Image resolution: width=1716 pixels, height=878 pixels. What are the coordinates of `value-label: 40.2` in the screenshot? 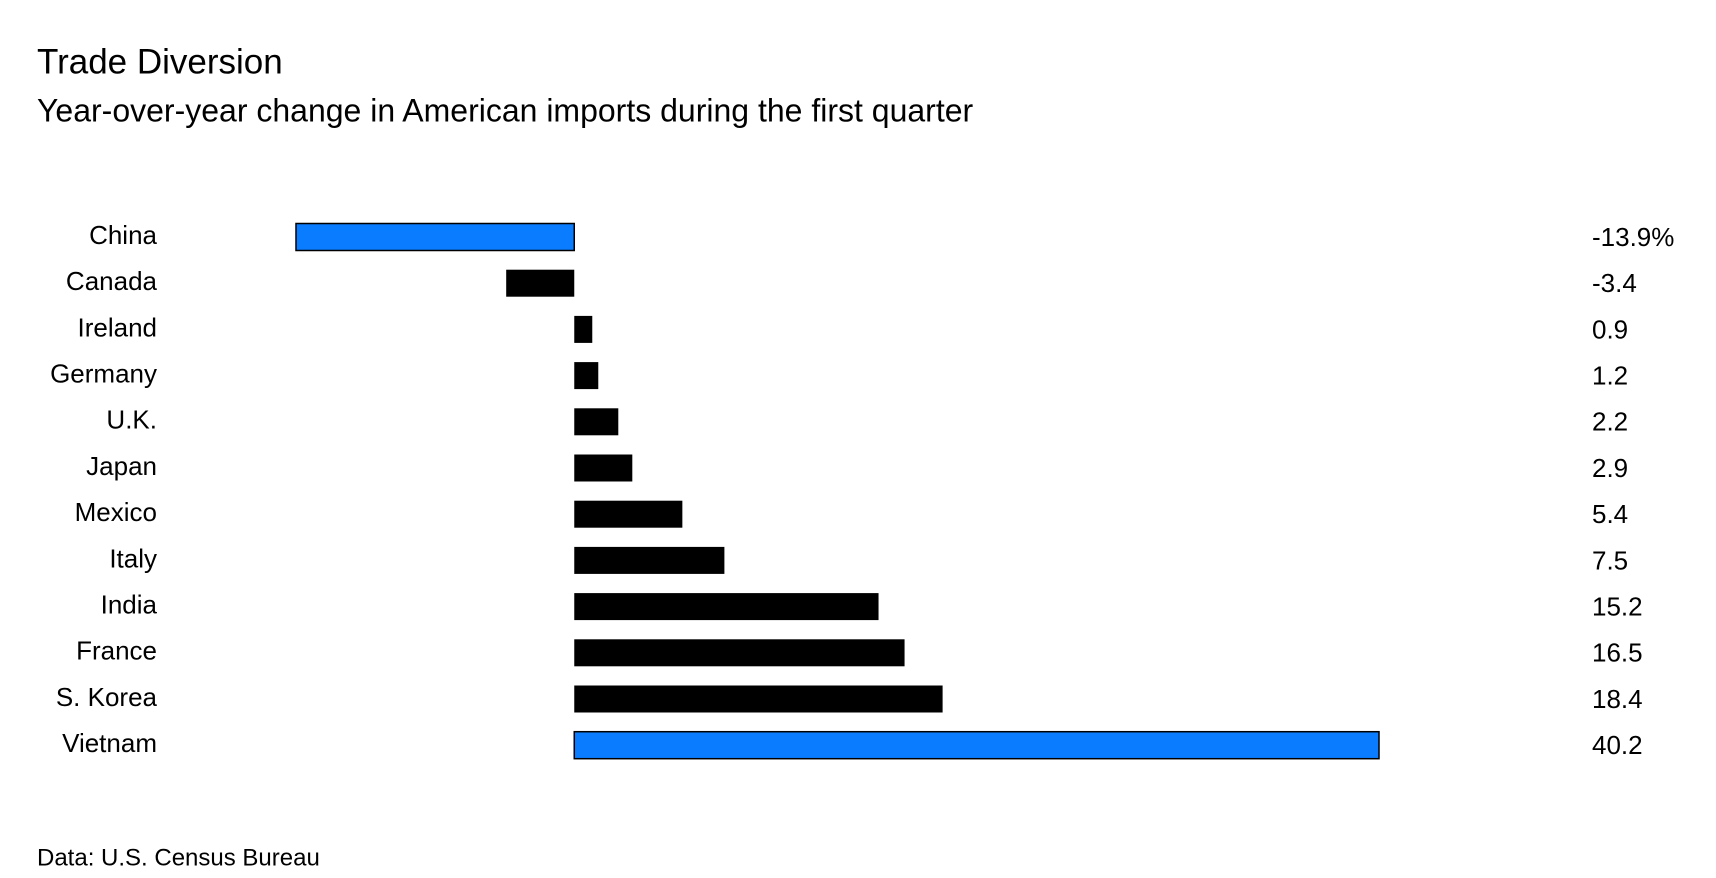 It's located at (1617, 745).